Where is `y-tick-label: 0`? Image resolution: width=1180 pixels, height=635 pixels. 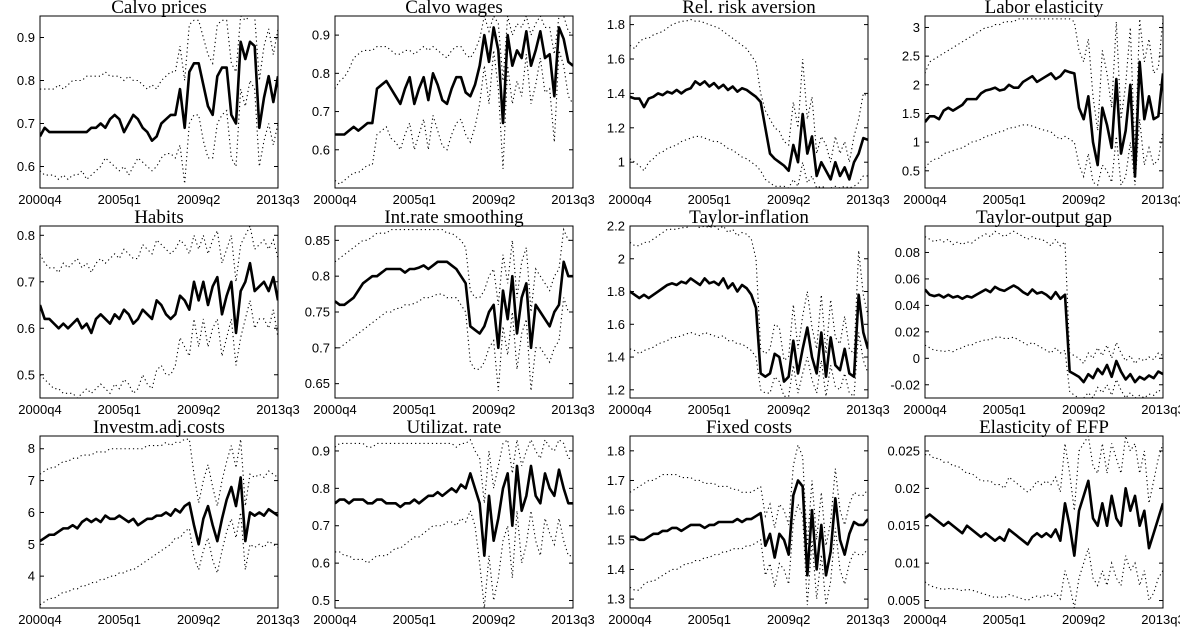 y-tick-label: 0 is located at coordinates (916, 358).